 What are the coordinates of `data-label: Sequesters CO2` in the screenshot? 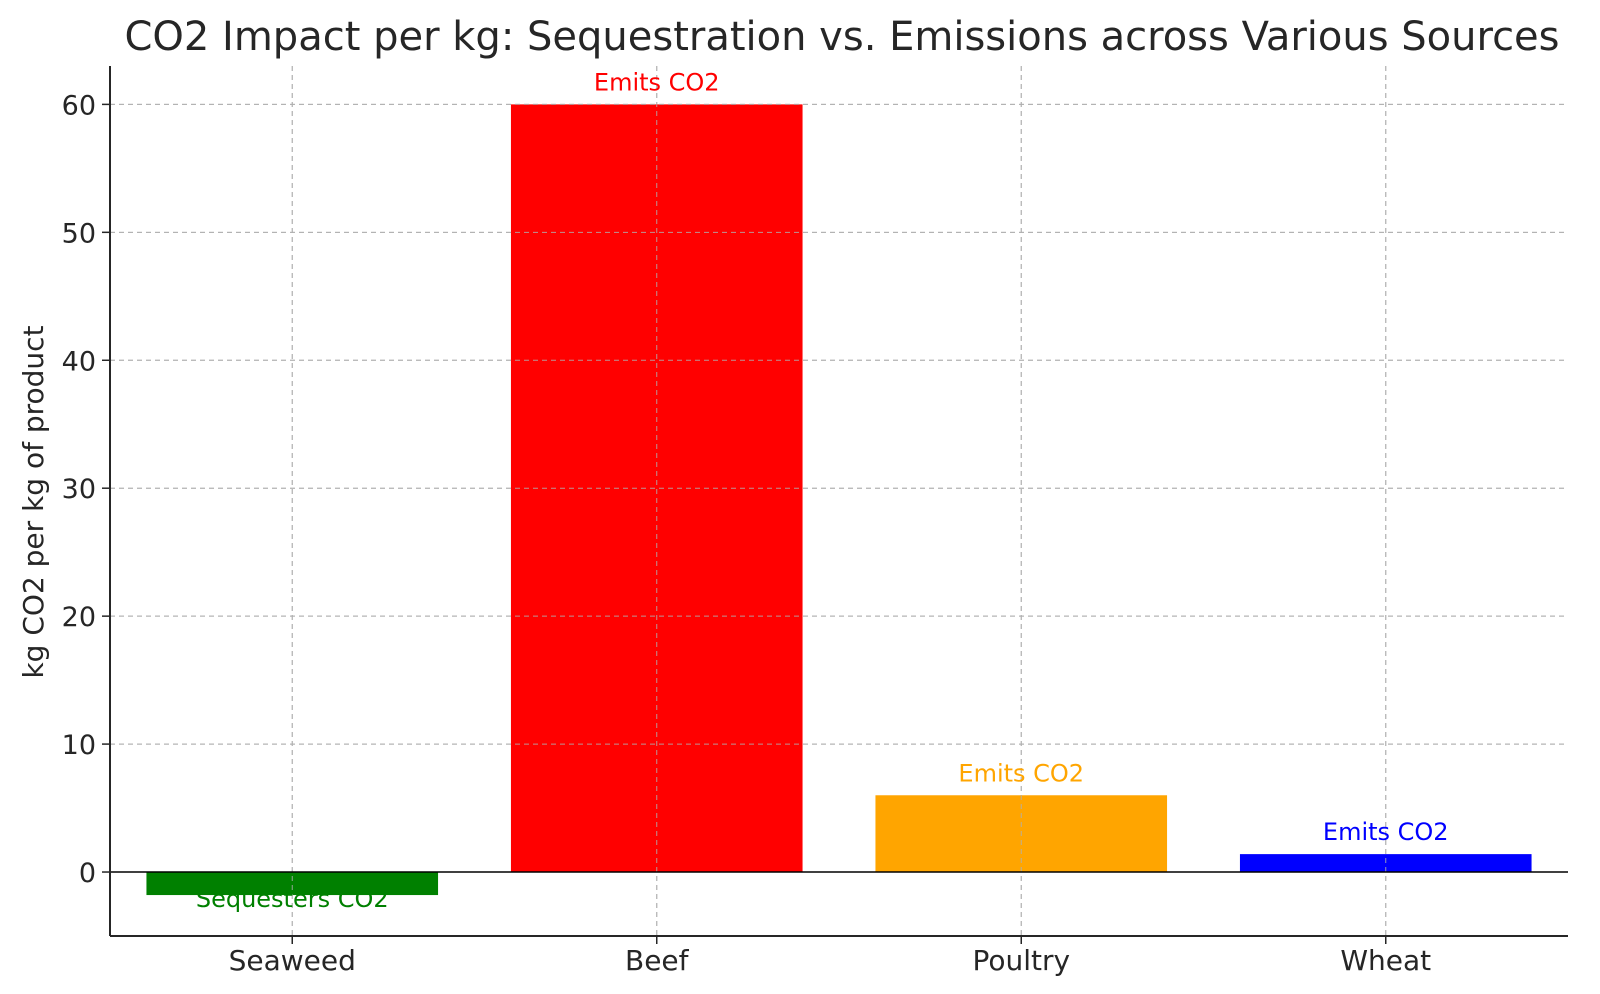 It's located at (292, 899).